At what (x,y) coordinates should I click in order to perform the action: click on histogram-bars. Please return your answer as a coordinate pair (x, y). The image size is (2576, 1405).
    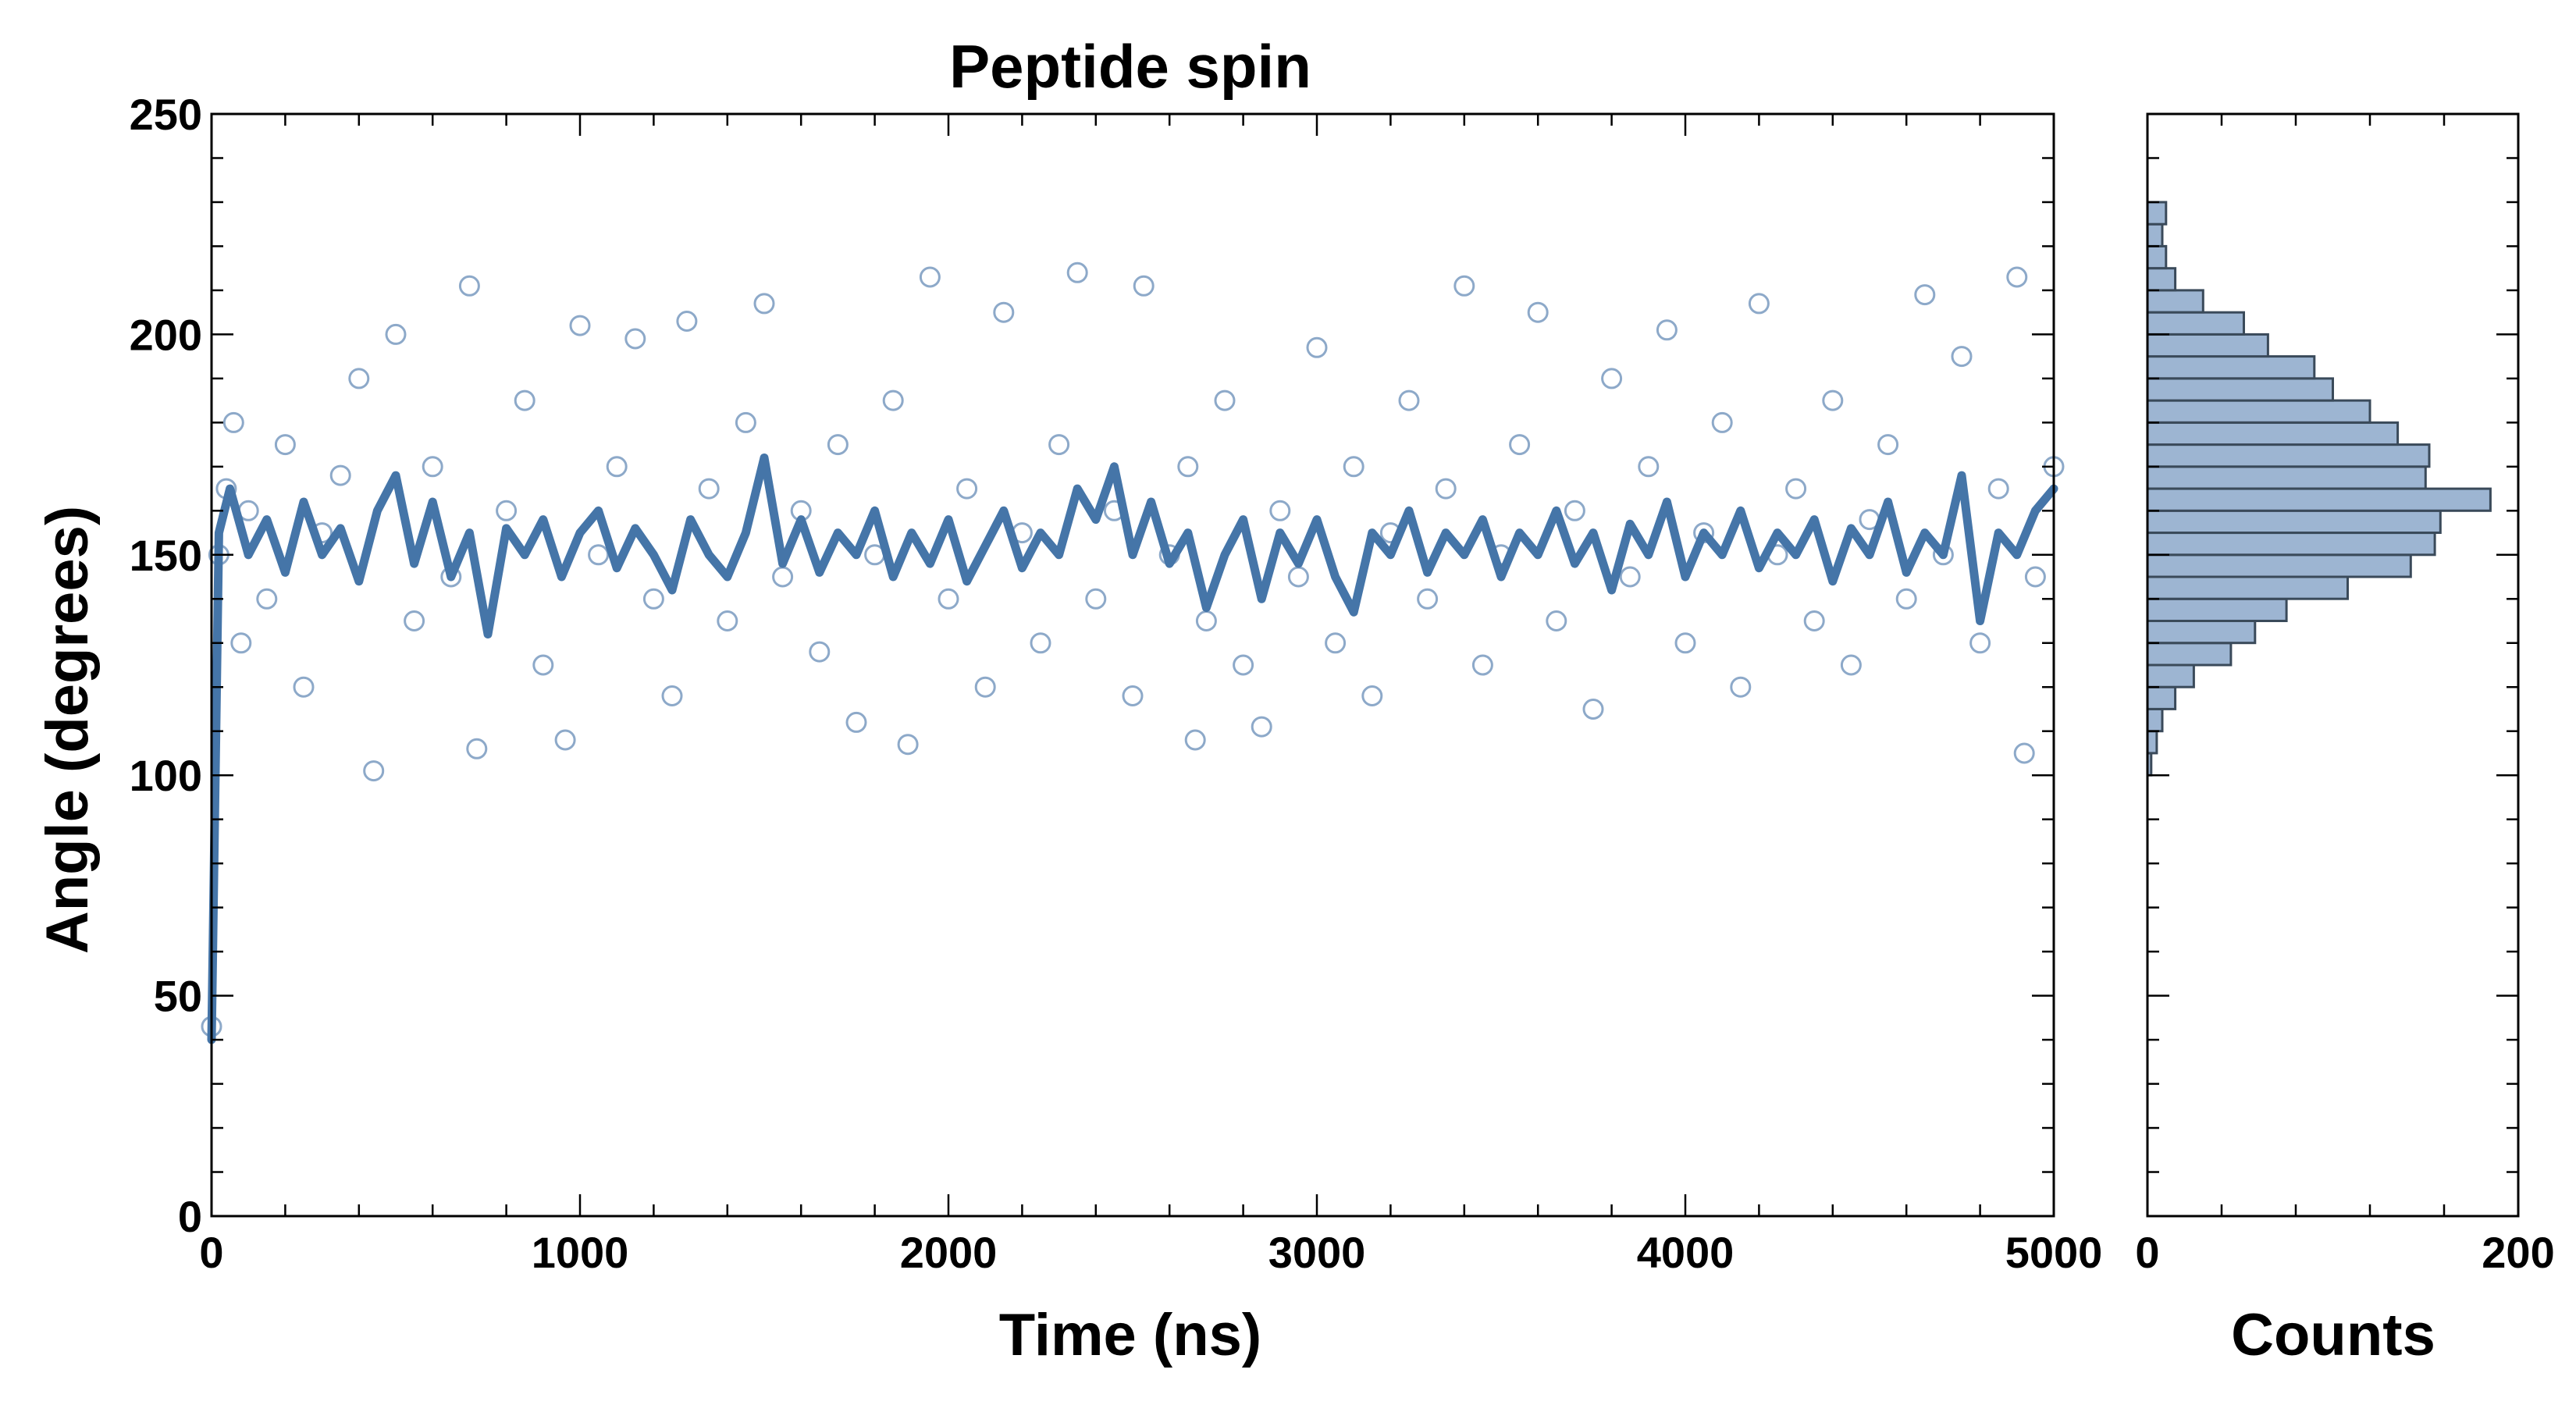
    Looking at the image, I should click on (2319, 489).